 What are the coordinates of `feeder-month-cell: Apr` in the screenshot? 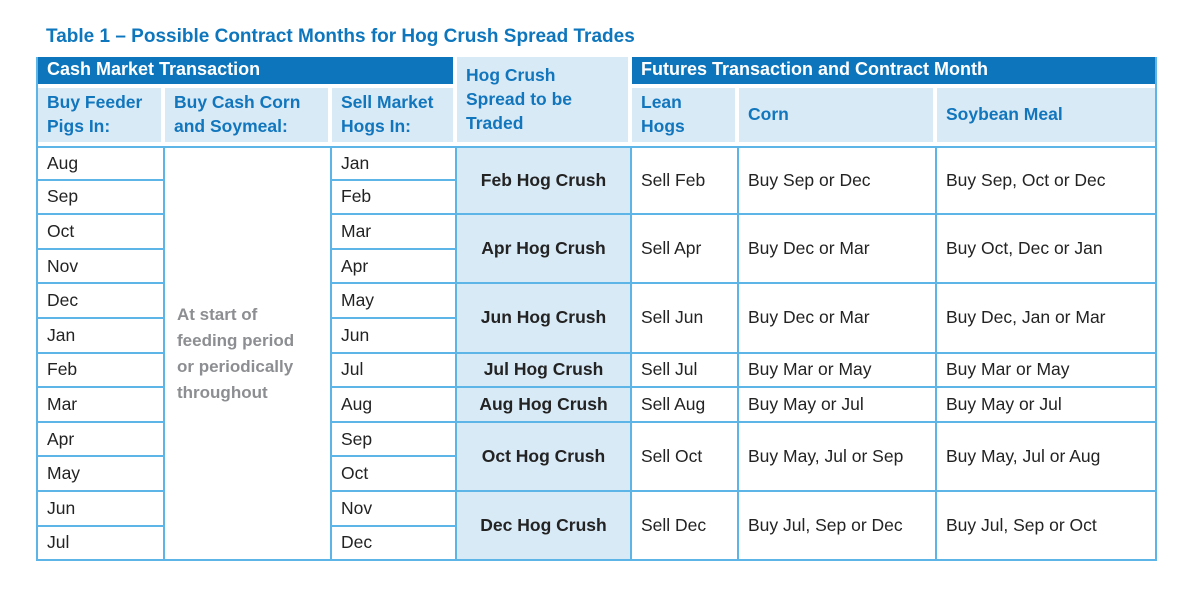 It's located at (101, 440).